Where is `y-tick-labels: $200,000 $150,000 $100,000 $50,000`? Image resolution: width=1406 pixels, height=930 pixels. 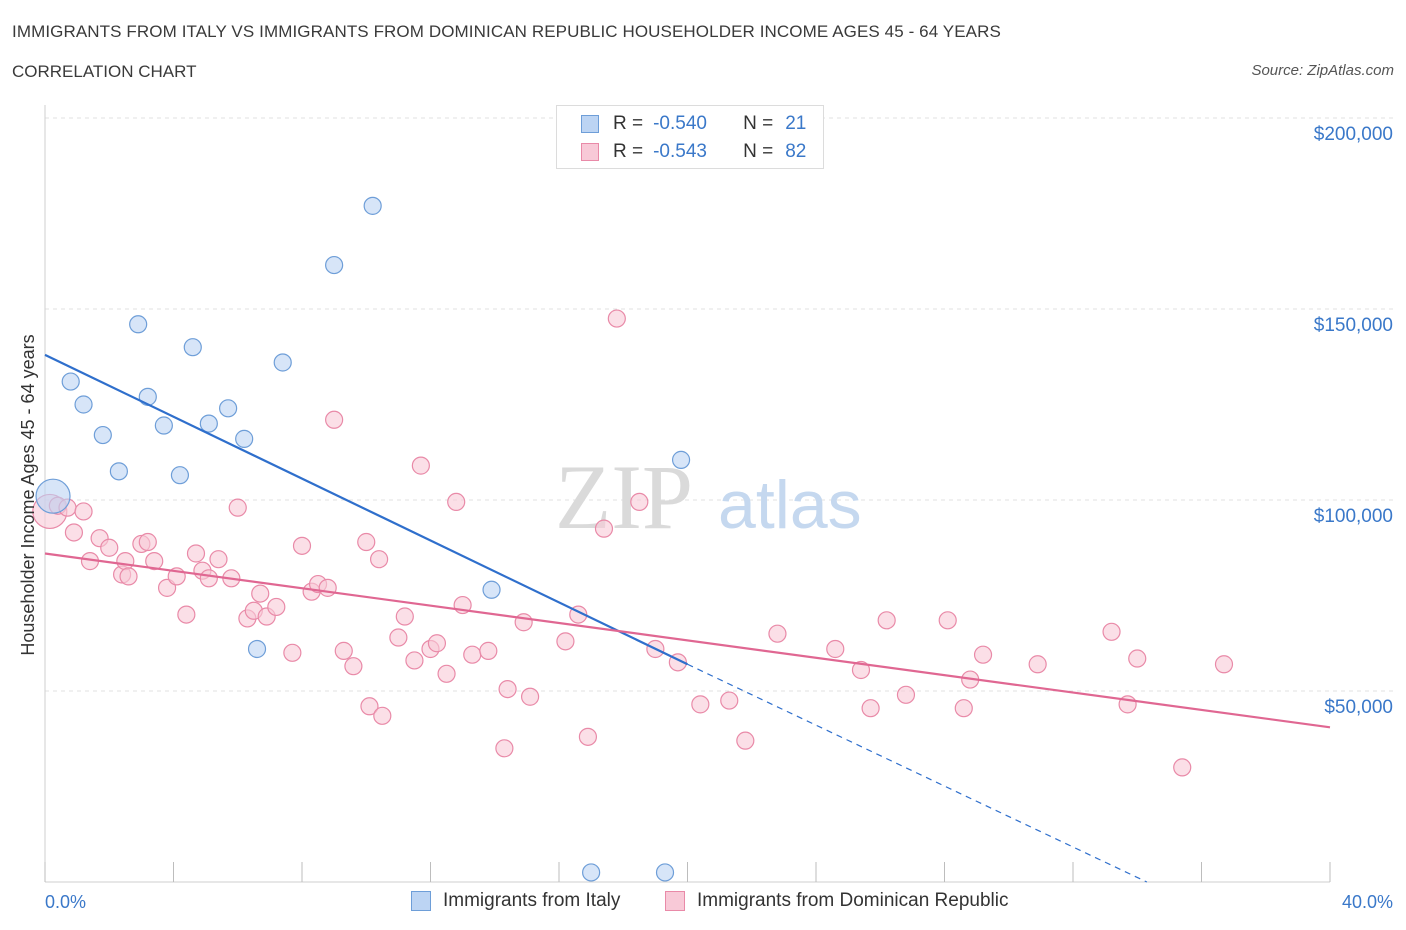 y-tick-labels: $200,000 $150,000 $100,000 $50,000 is located at coordinates (1353, 421).